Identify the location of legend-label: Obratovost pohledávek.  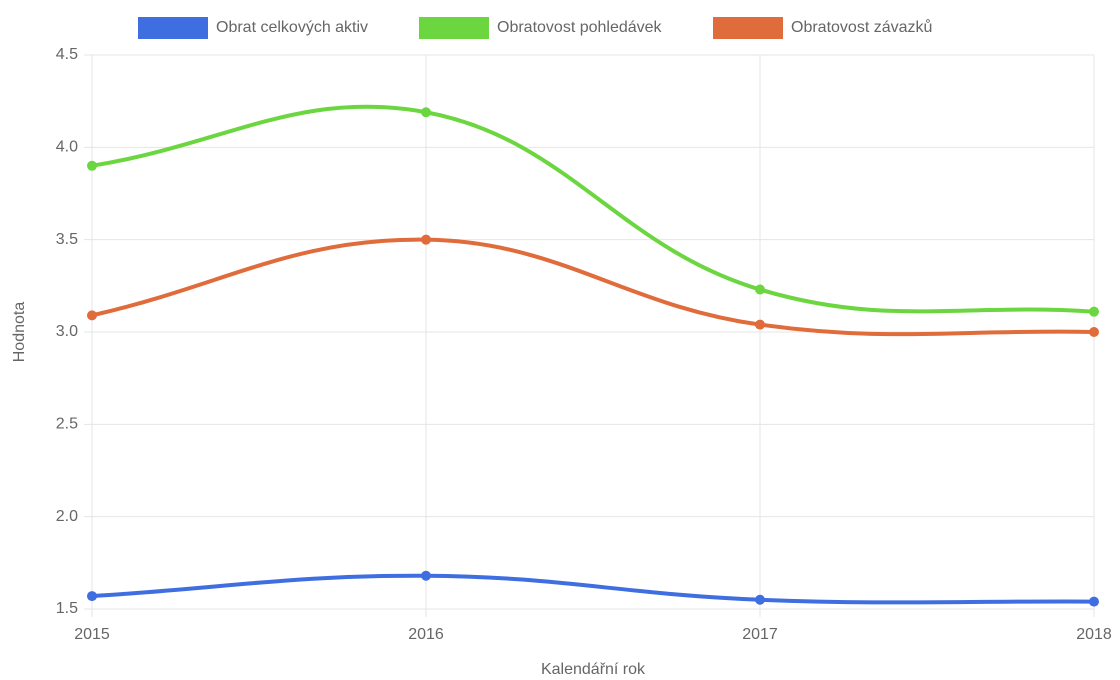
(580, 27).